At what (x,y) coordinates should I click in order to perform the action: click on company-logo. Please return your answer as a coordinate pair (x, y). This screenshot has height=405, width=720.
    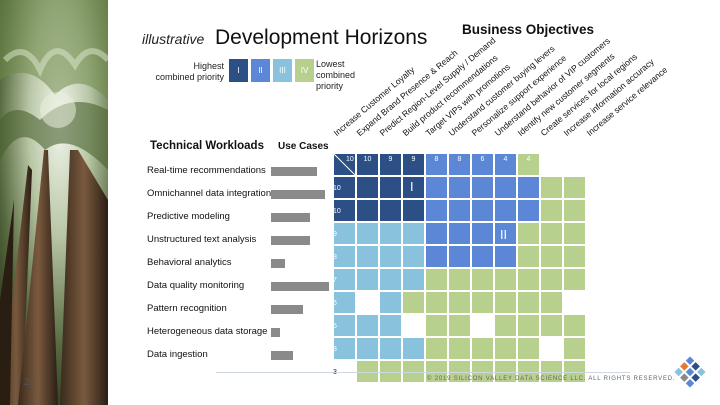
    Looking at the image, I should click on (690, 372).